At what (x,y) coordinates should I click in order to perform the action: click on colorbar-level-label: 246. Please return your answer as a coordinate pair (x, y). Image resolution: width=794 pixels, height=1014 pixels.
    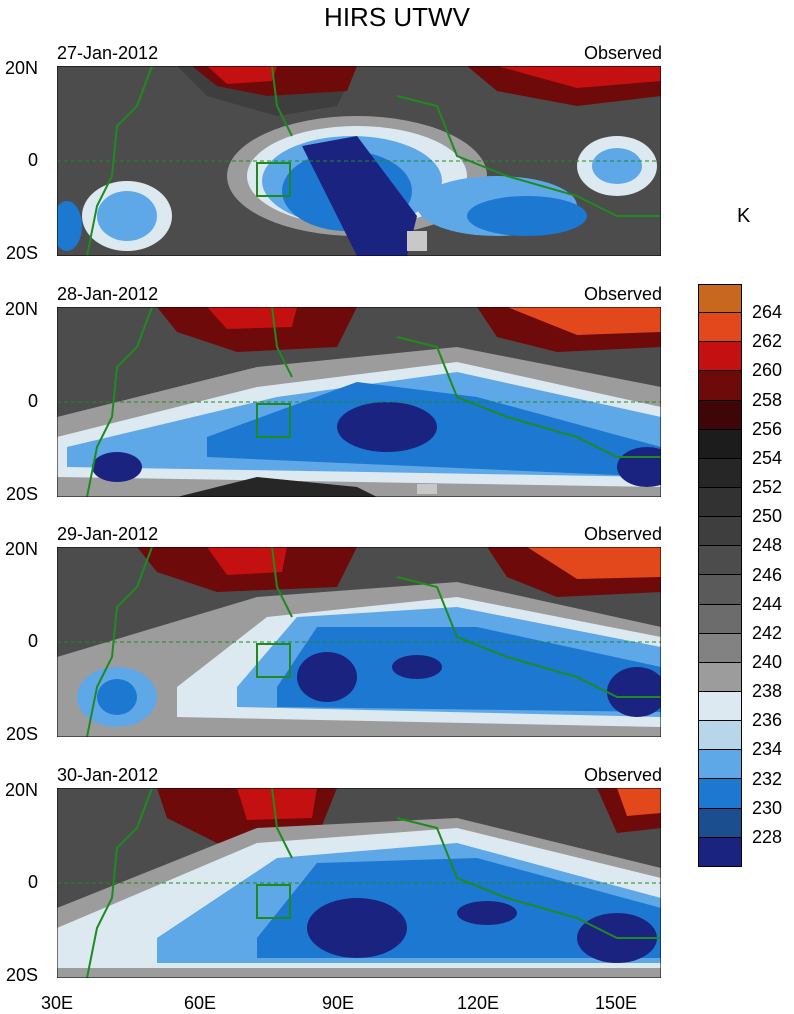
    Looking at the image, I should click on (767, 574).